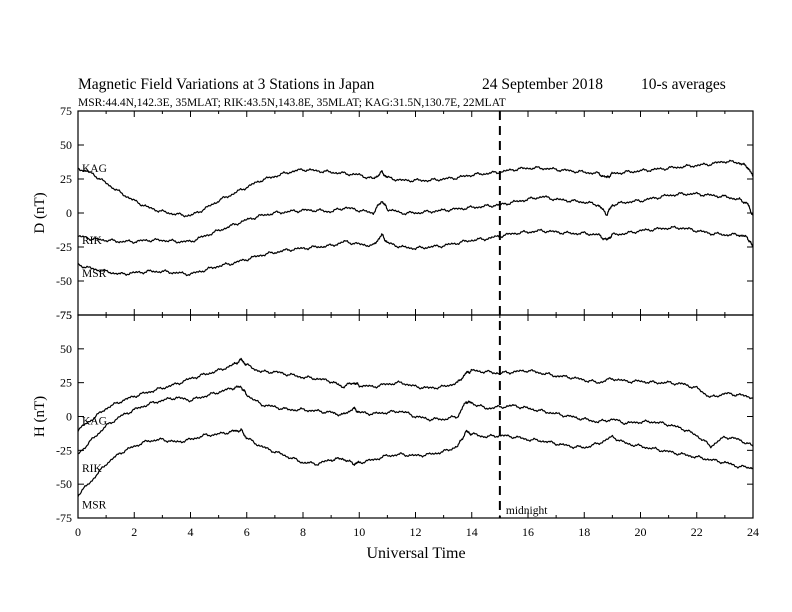 Image resolution: width=792 pixels, height=612 pixels. I want to click on d-ytick-label: 0, so click(69, 213).